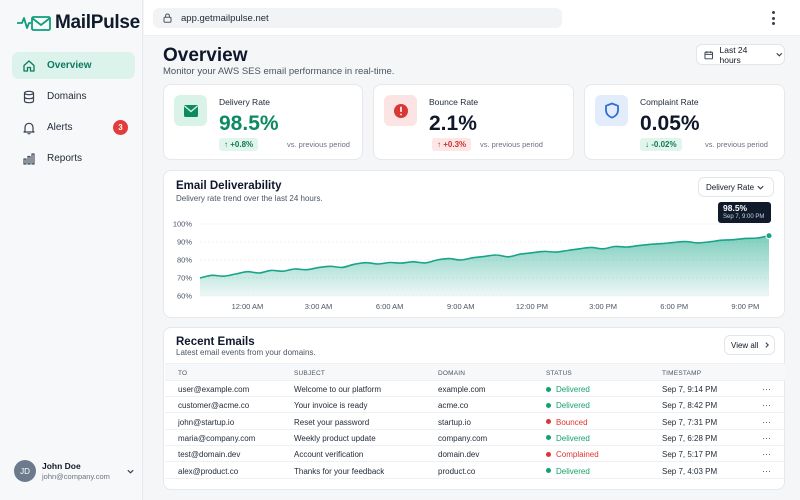  Describe the element at coordinates (690, 438) in the screenshot. I see `cell-timestamp: Sep 7, 6:28 PM` at that location.